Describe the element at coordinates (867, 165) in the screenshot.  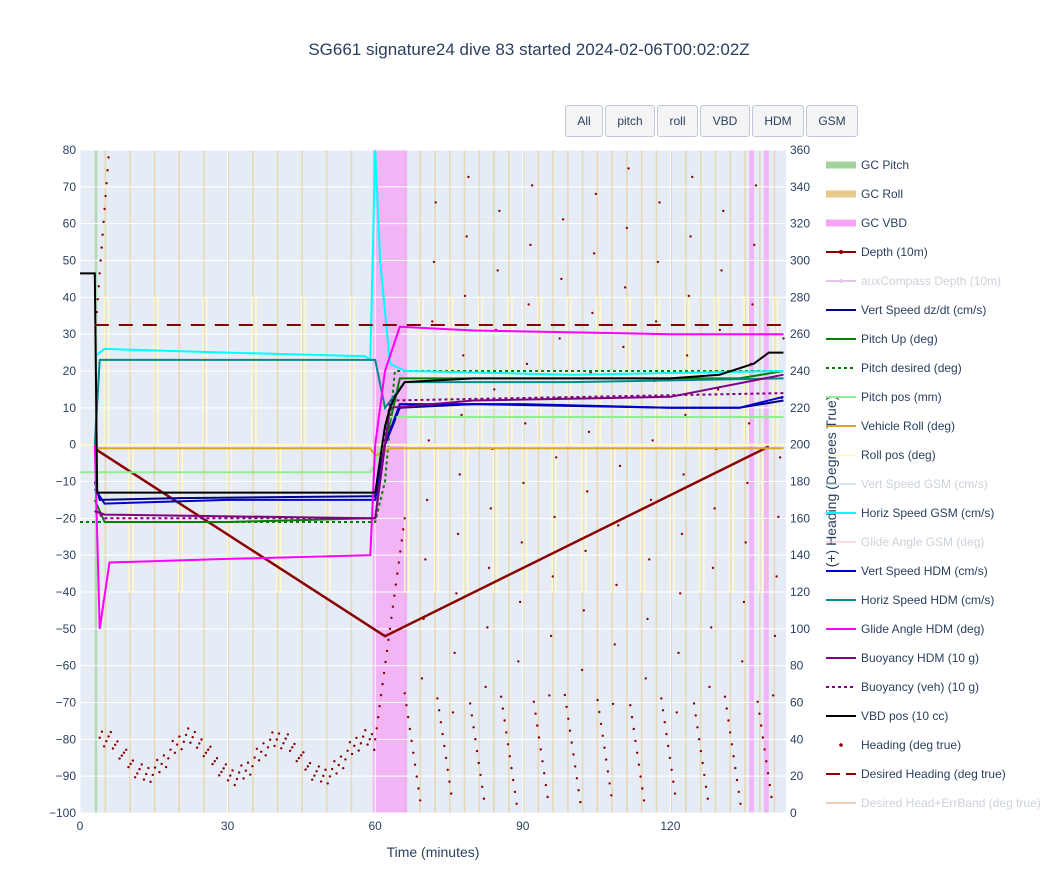
I see `legend-item: GC Pitch` at that location.